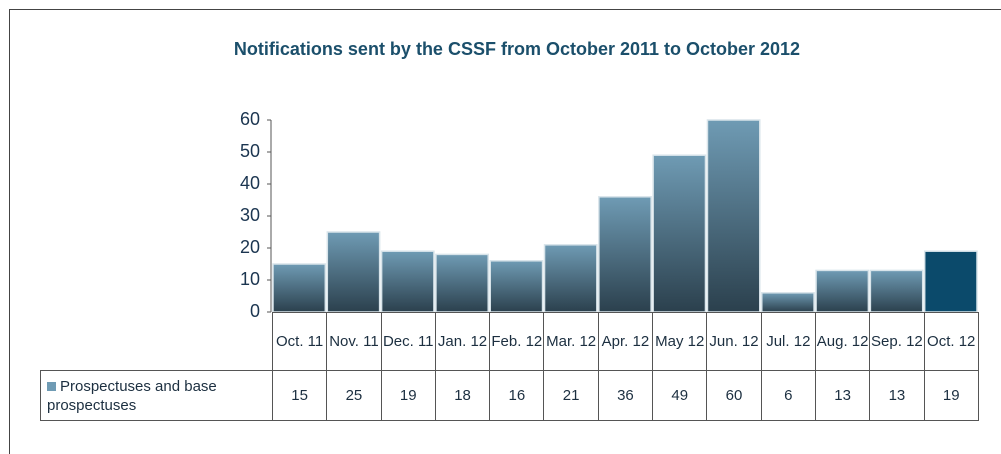 The width and height of the screenshot is (1001, 454). Describe the element at coordinates (250, 279) in the screenshot. I see `y-tick-label: 10` at that location.